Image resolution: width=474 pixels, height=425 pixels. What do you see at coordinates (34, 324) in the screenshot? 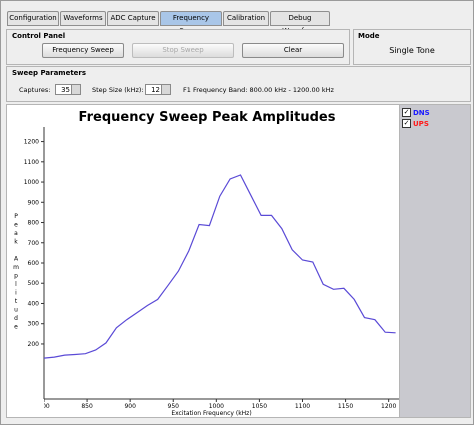
I see `y-tick-label: 300` at bounding box center [34, 324].